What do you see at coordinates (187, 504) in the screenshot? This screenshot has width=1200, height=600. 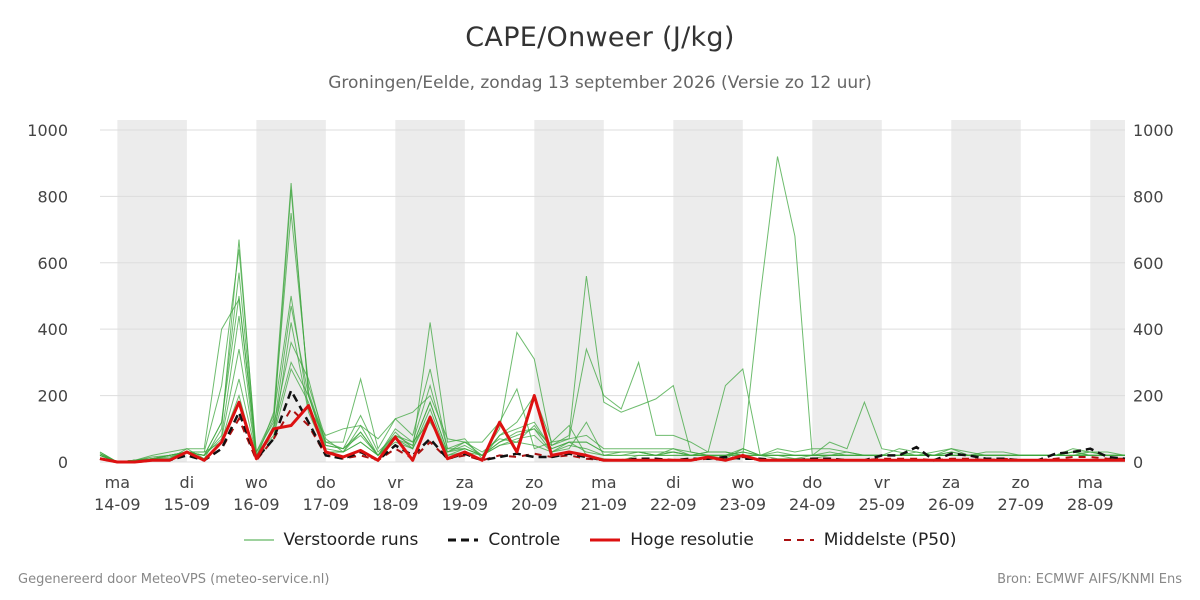 I see `x-tick-date-1: 15-09` at bounding box center [187, 504].